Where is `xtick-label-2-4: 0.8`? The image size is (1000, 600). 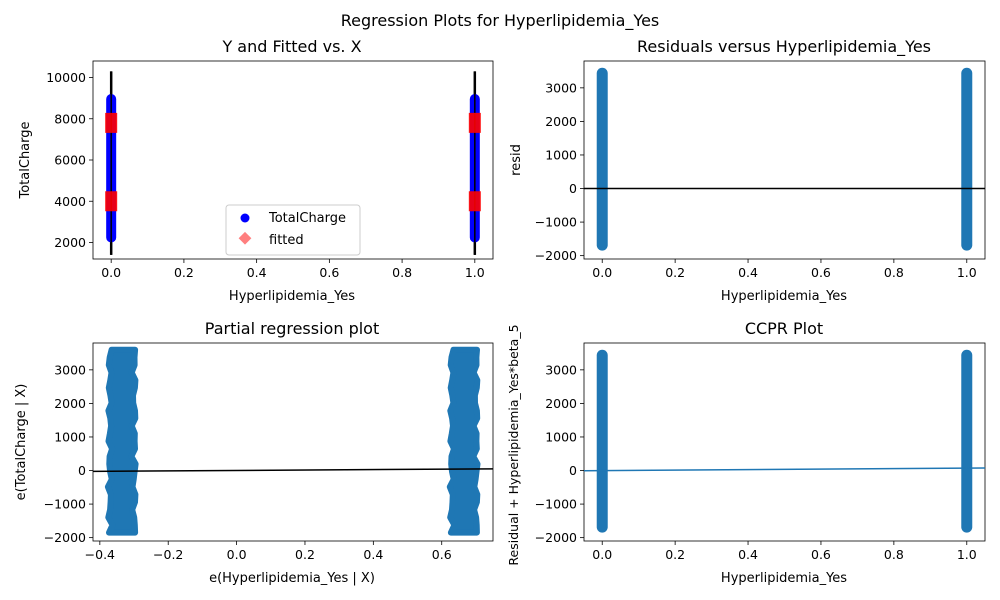
xtick-label-2-4: 0.8 is located at coordinates (894, 272).